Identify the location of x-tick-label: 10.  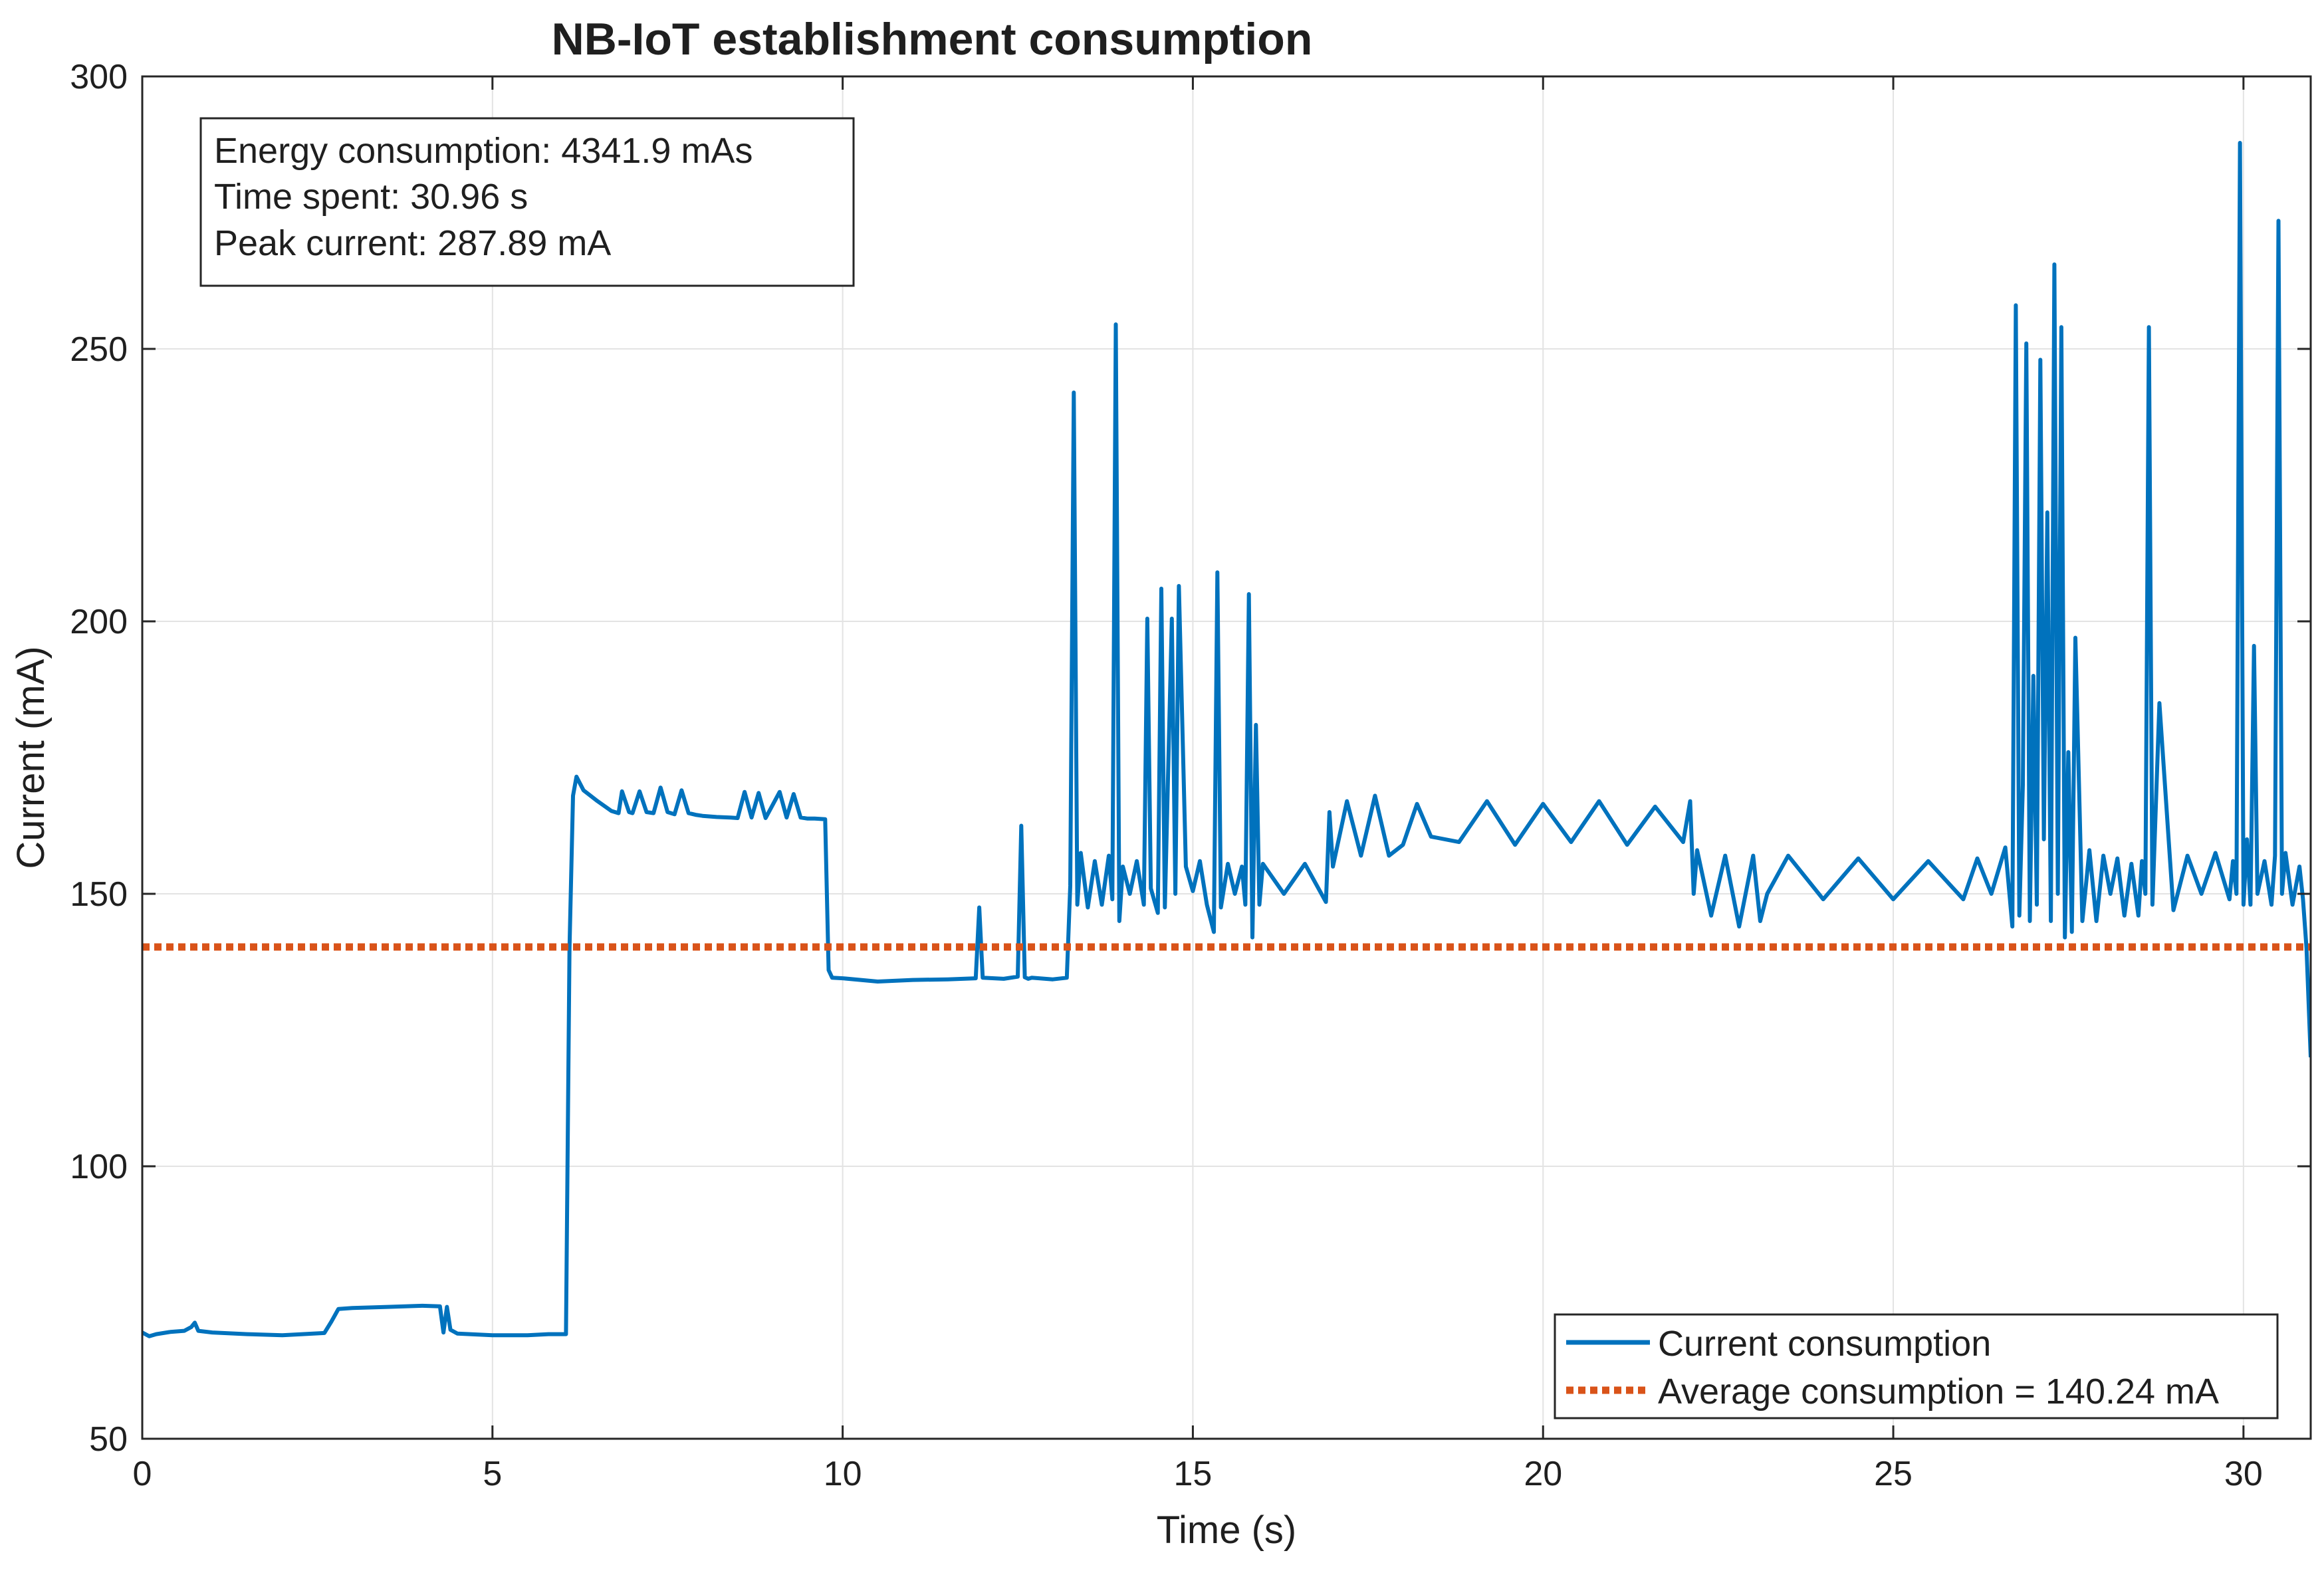
(843, 1474).